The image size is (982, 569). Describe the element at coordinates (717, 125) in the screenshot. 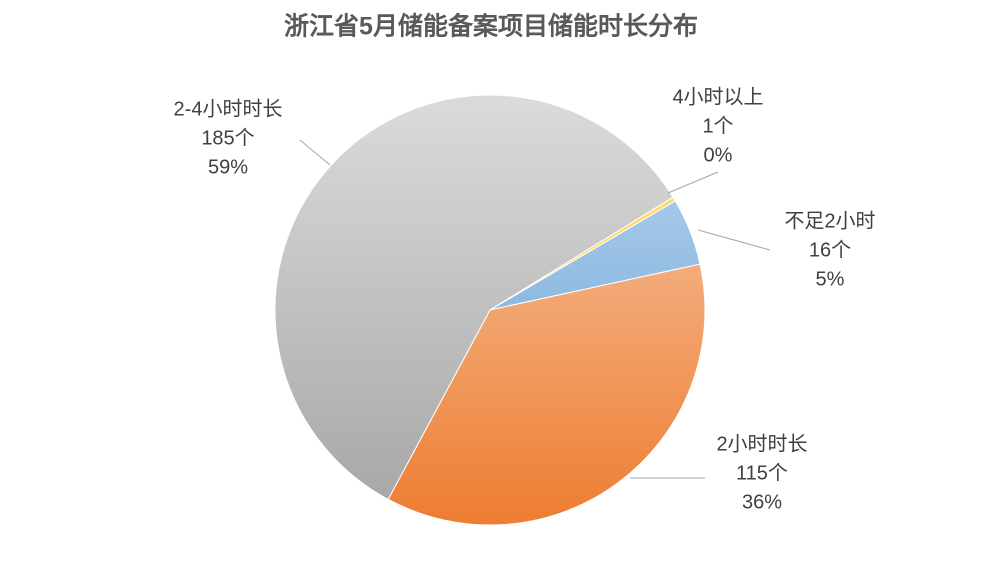

I see `value-label: 1个` at that location.